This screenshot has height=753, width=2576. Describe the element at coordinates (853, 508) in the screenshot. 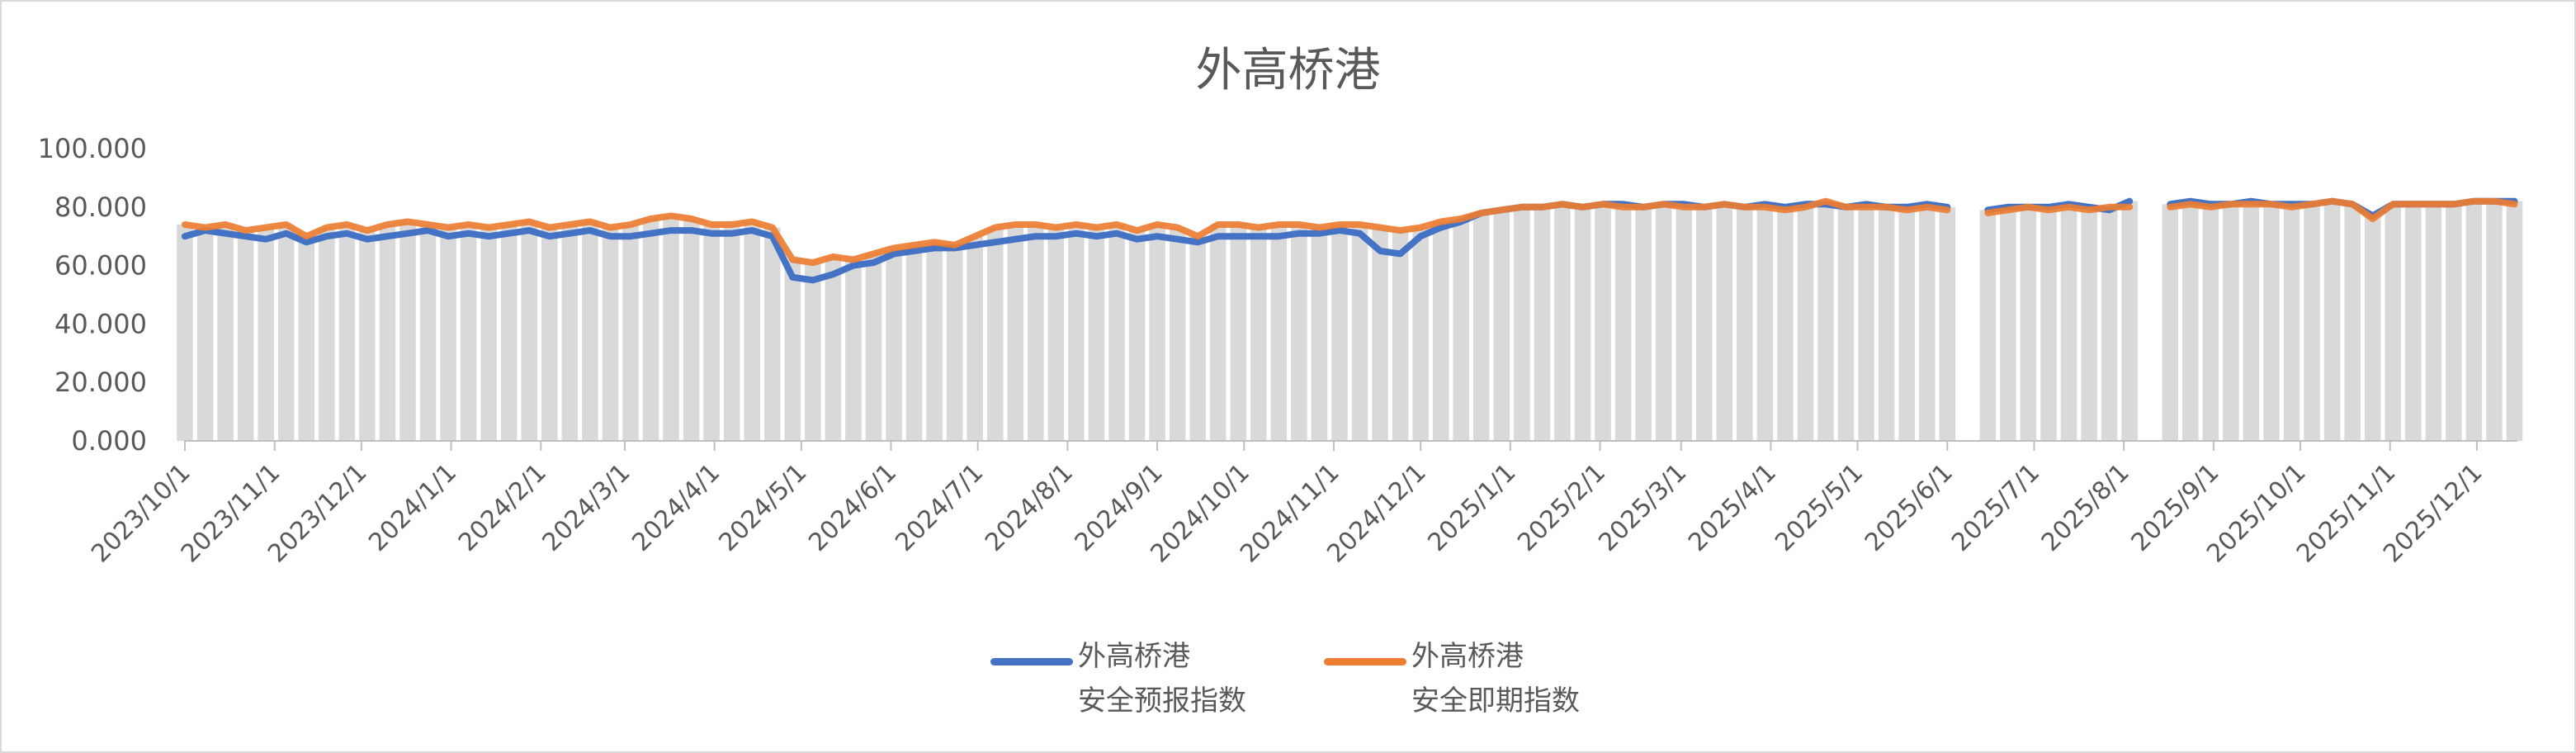

I see `x-tick-label: 2024/6/1` at that location.